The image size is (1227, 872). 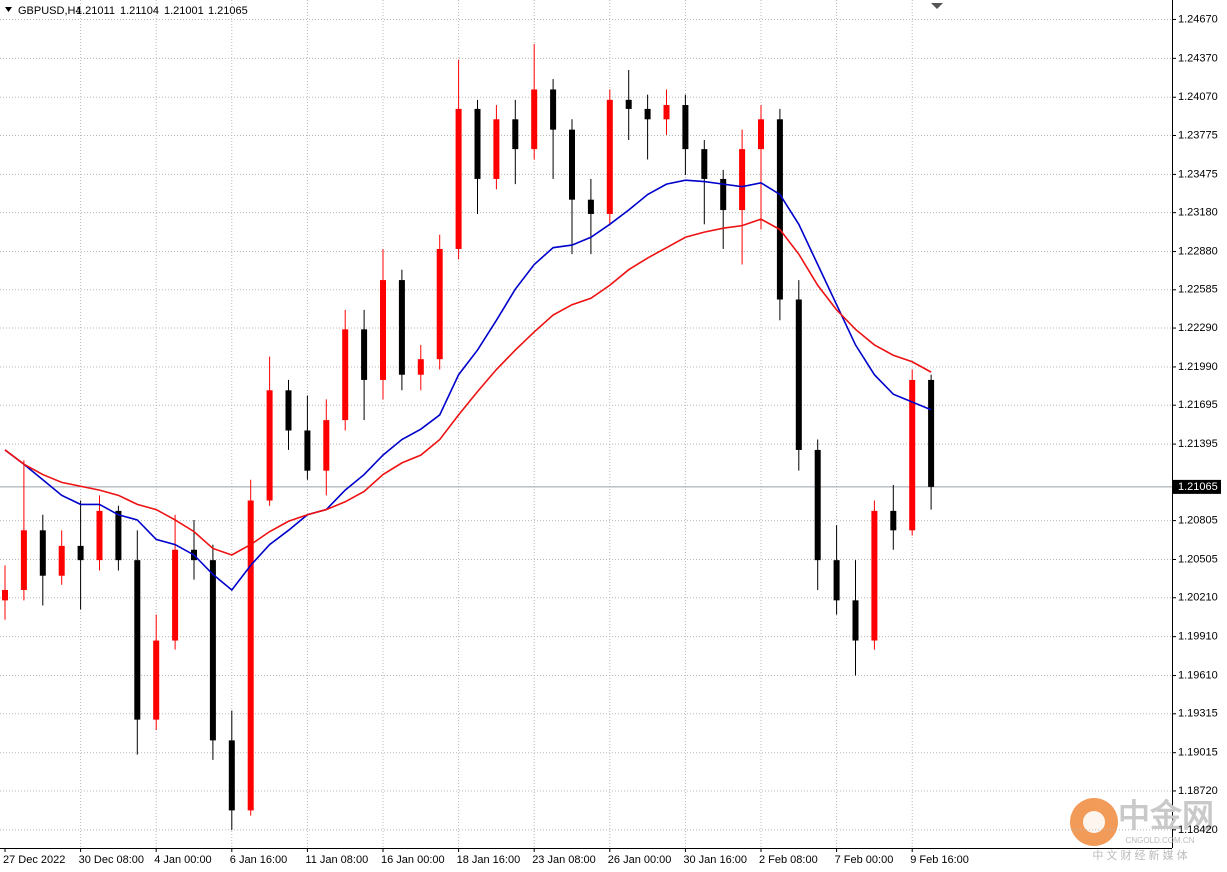 What do you see at coordinates (258, 860) in the screenshot?
I see `x-tick-label: 6 Jan 16:00` at bounding box center [258, 860].